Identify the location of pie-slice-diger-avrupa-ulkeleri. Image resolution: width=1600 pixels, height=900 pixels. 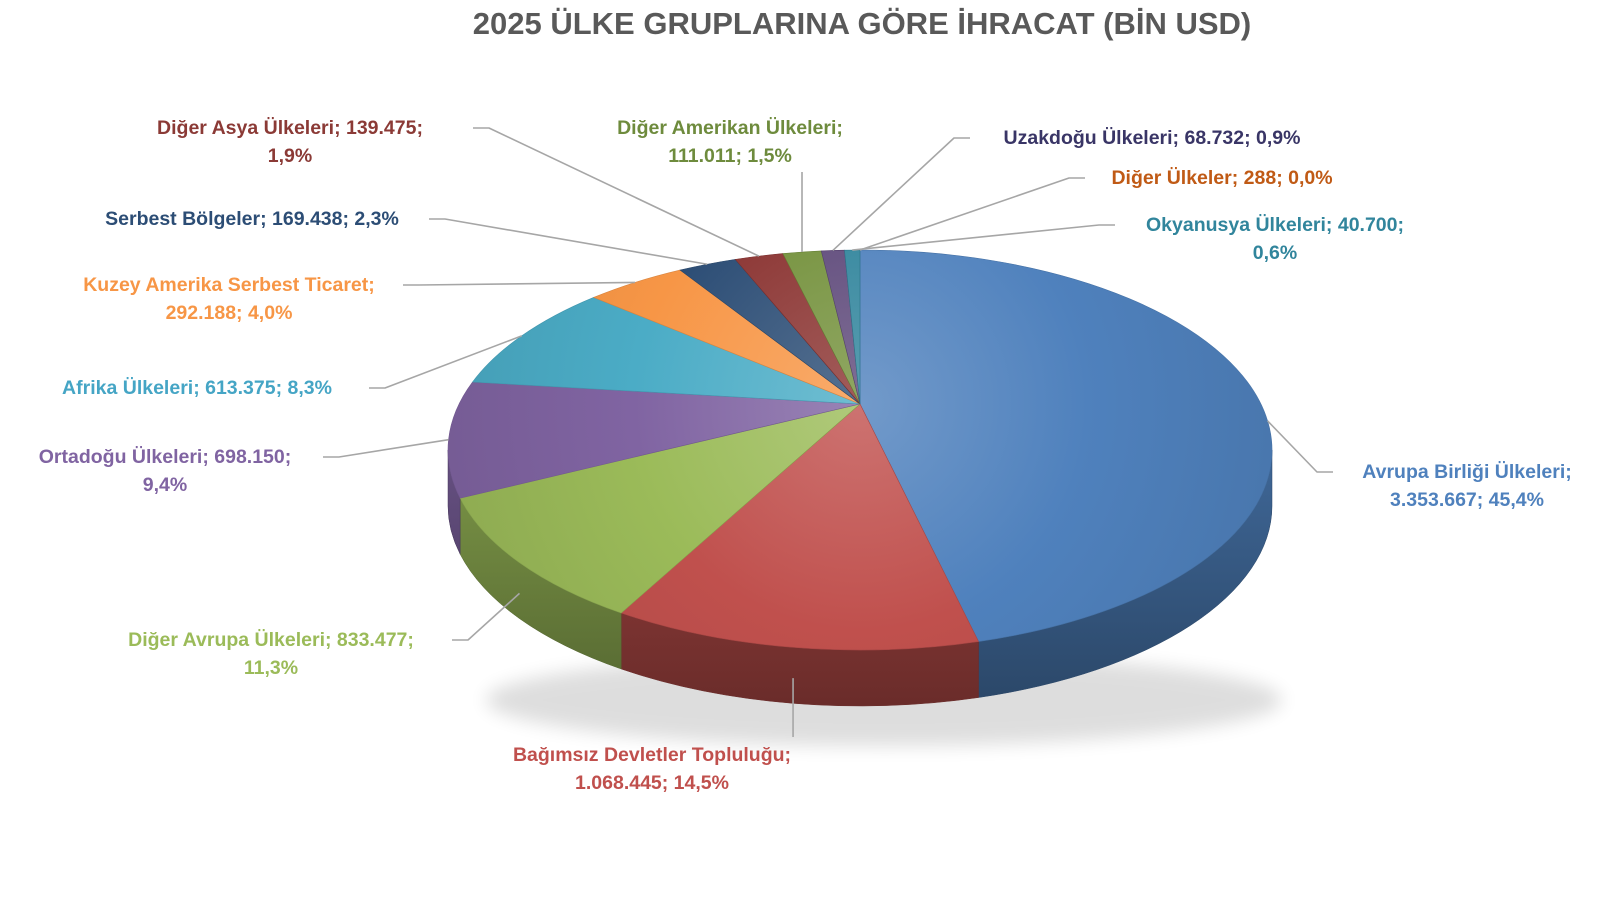
(660, 508).